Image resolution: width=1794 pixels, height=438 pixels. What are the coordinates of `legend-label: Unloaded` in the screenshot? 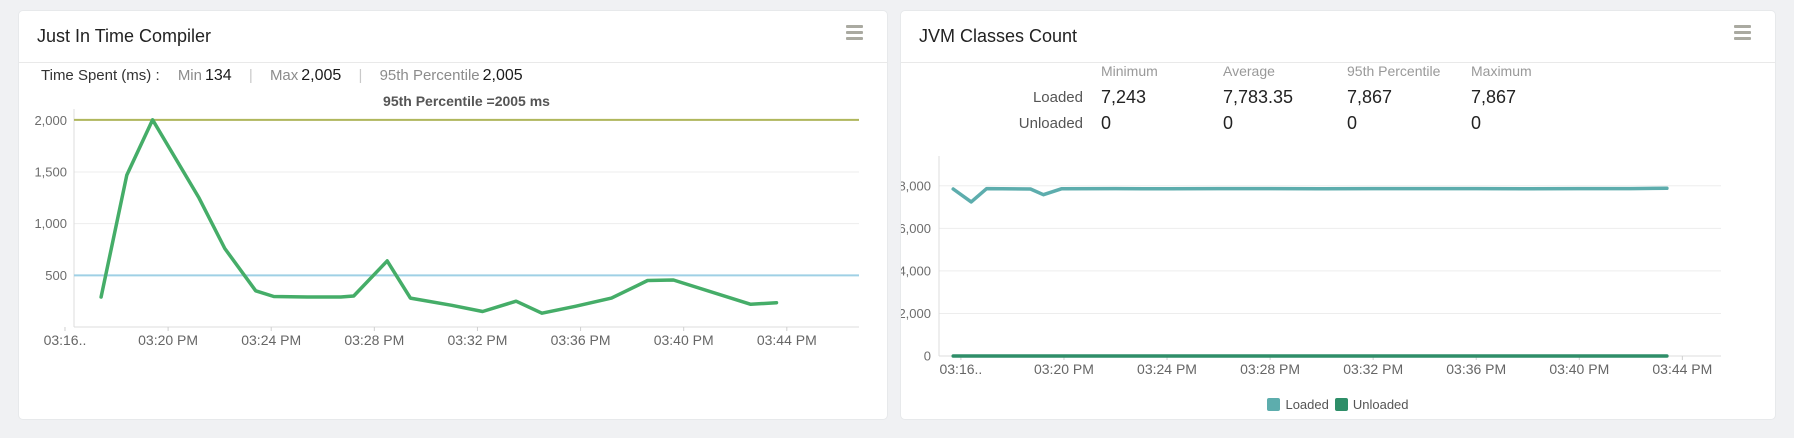 It's located at (1380, 404).